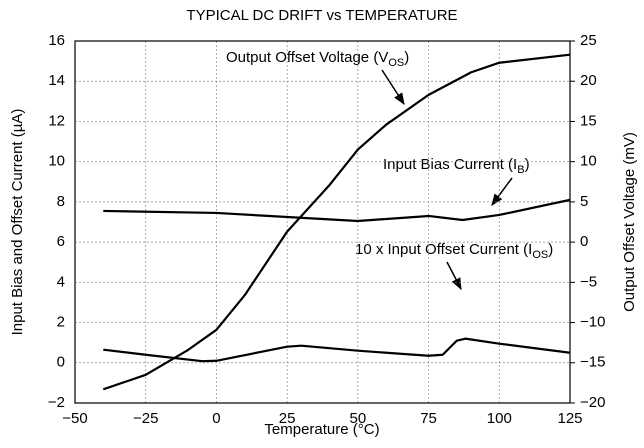 The image size is (644, 448). I want to click on y-tick-label: 0, so click(61, 362).